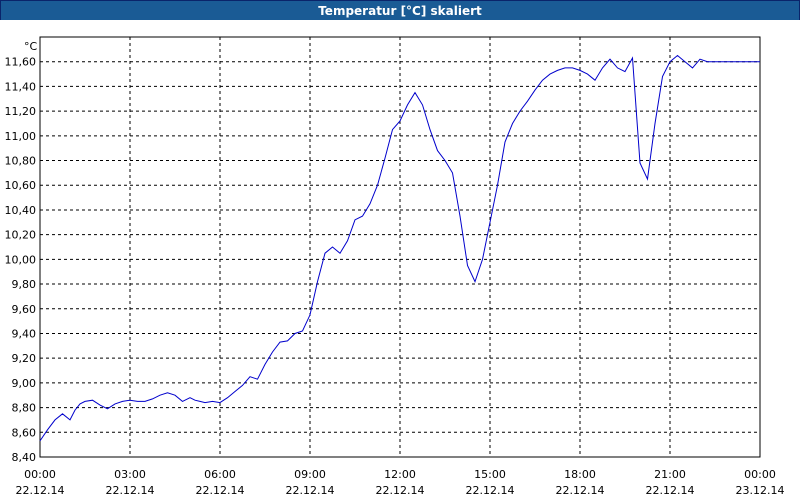  What do you see at coordinates (21, 259) in the screenshot?
I see `y-tick-label: 10,00` at bounding box center [21, 259].